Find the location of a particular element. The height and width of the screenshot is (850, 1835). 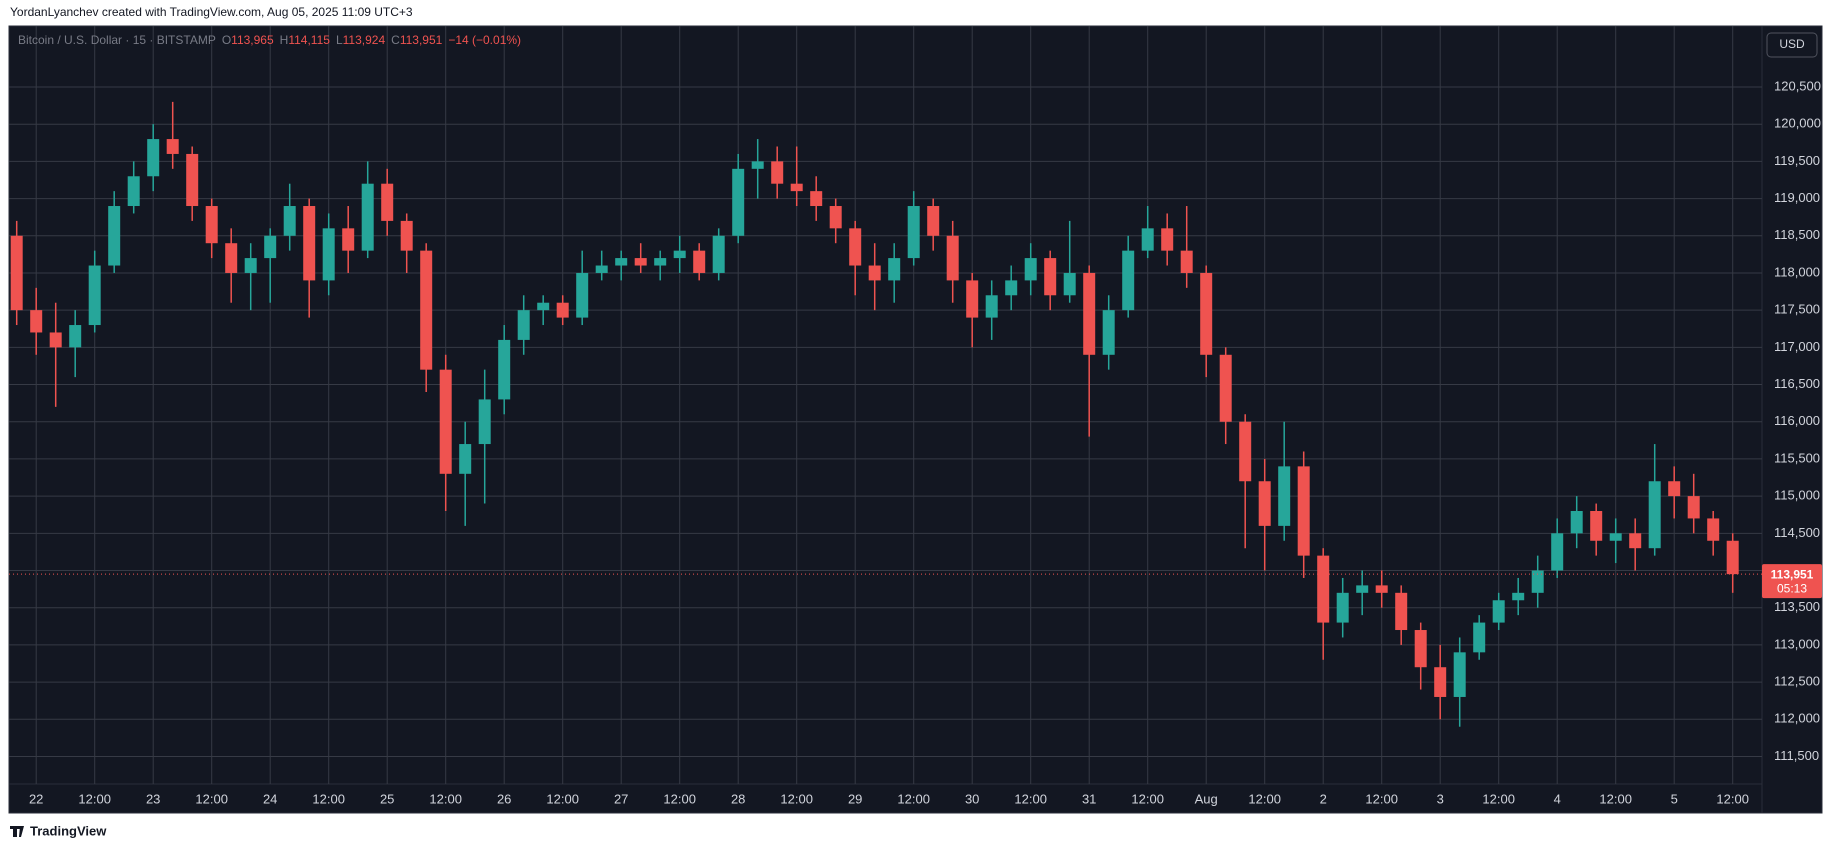

y-tick-label: 119,500 is located at coordinates (1797, 160).